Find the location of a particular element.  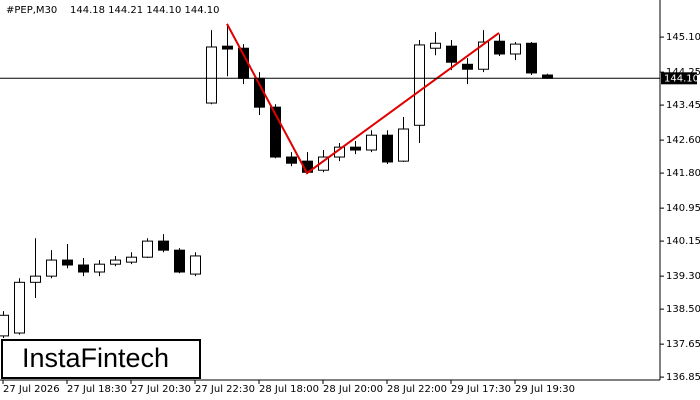

logo: InstaFintech is located at coordinates (95, 358).